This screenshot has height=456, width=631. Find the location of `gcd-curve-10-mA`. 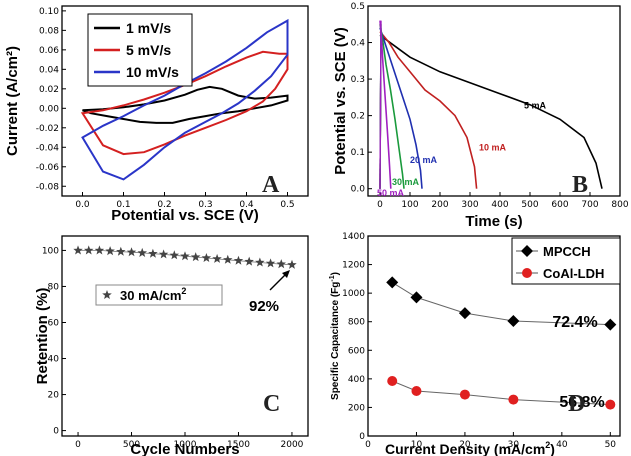

gcd-curve-10-mA is located at coordinates (428, 110).